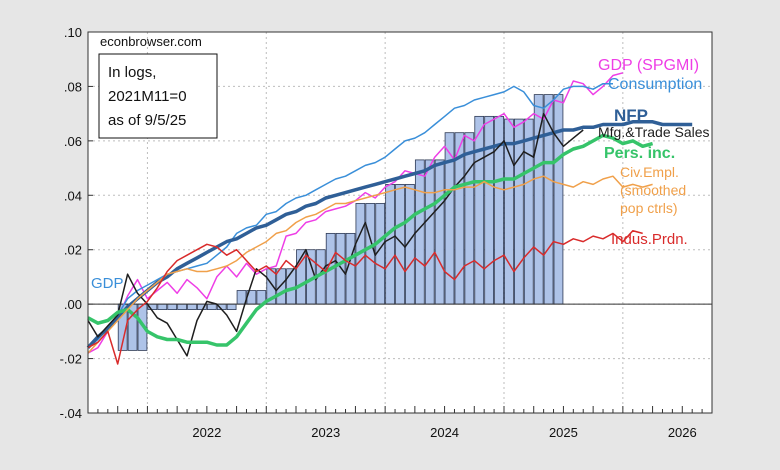 Image resolution: width=780 pixels, height=470 pixels. What do you see at coordinates (444, 432) in the screenshot?
I see `x-tick-label: 2024` at bounding box center [444, 432].